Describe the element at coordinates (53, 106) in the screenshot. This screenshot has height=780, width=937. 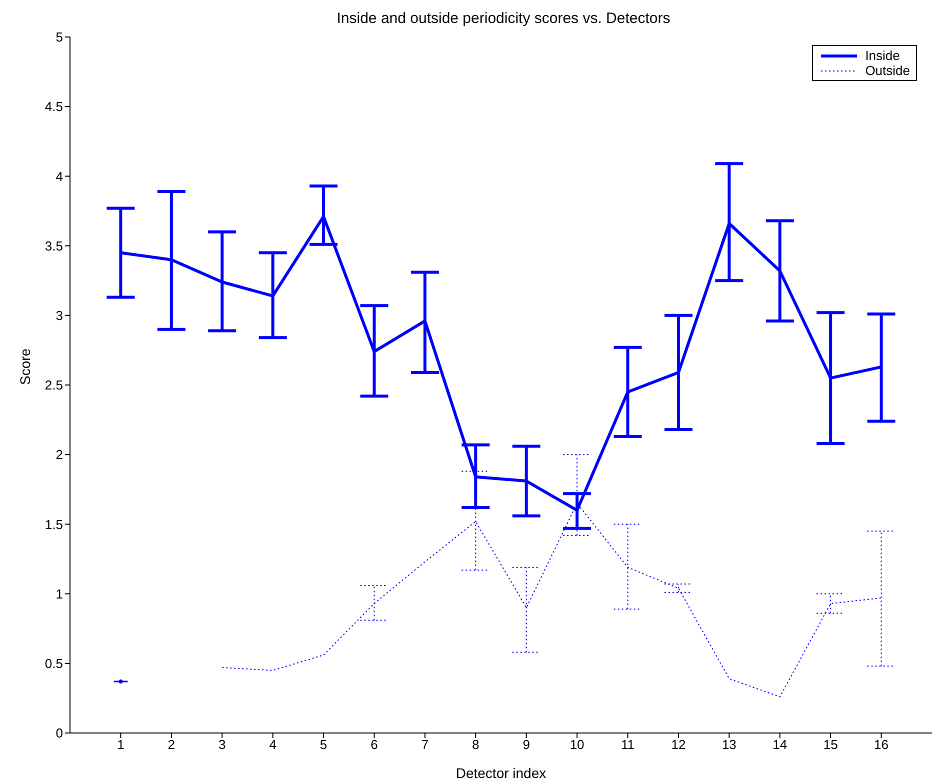
I see `y-tick-label: 4.5` at that location.